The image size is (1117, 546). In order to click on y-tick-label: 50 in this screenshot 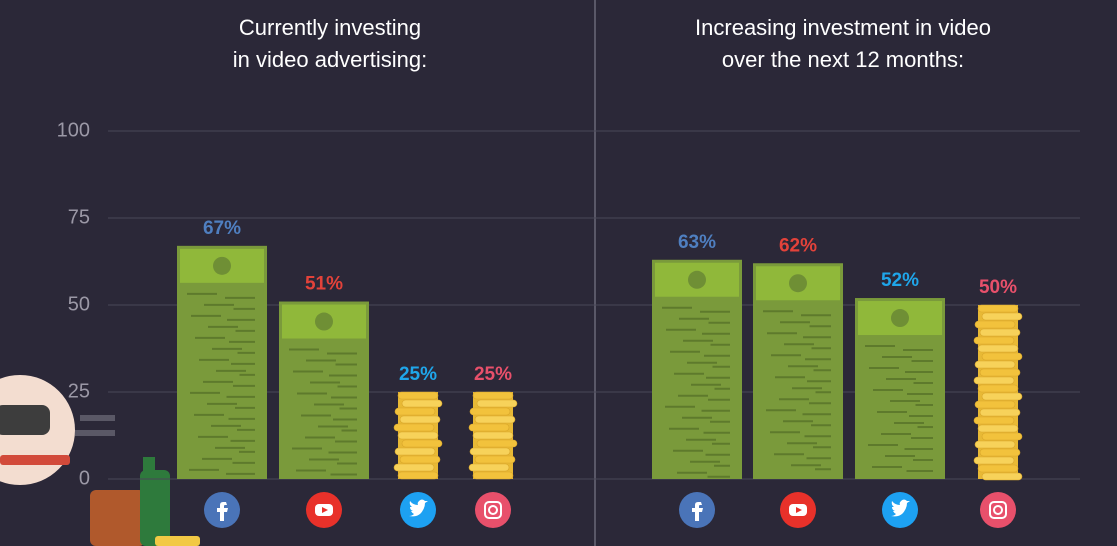, I will do `click(79, 304)`.